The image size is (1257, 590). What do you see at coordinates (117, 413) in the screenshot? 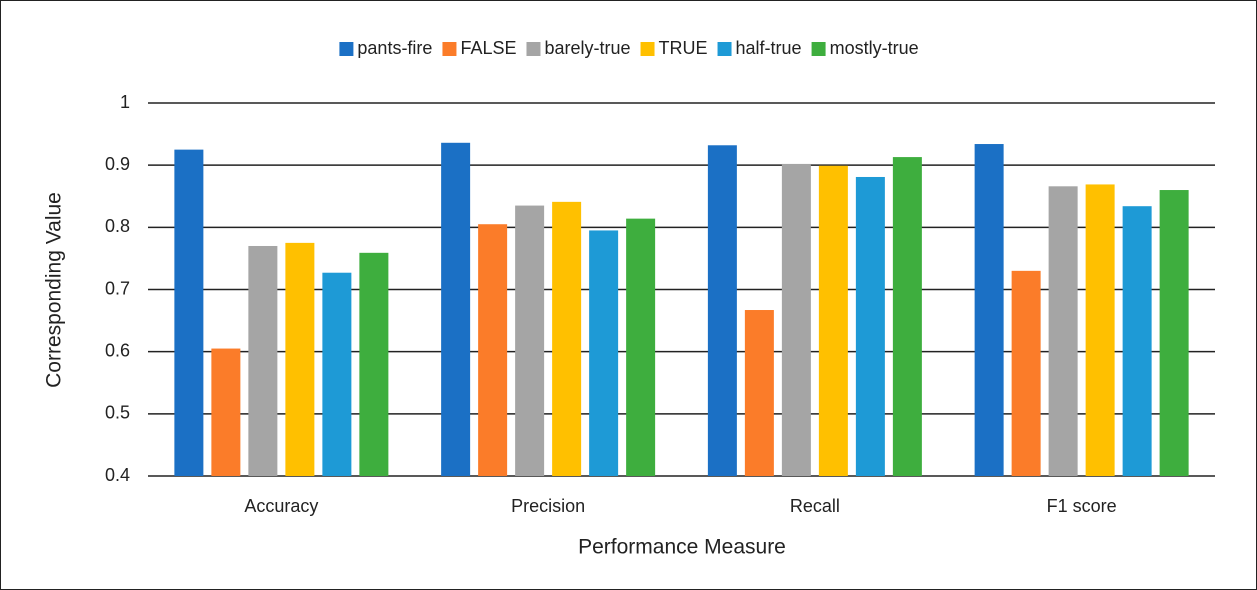
I see `y-tick-label: 0.5` at bounding box center [117, 413].